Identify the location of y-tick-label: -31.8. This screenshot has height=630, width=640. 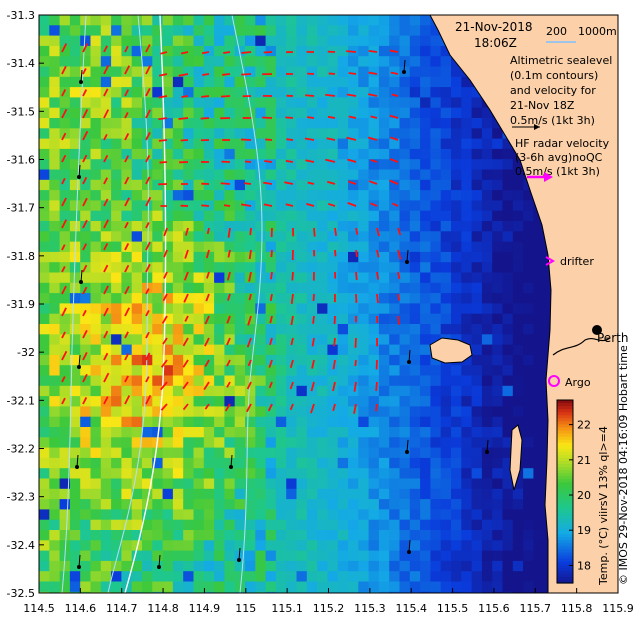
(21, 256).